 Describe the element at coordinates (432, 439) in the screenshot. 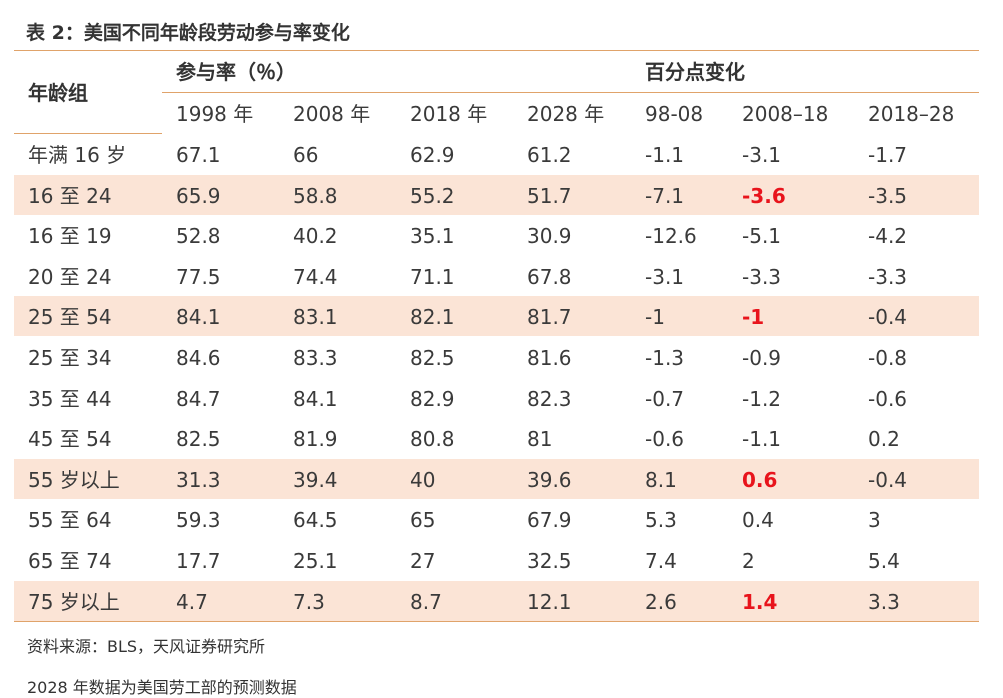

I see `table-cell: 80.8` at that location.